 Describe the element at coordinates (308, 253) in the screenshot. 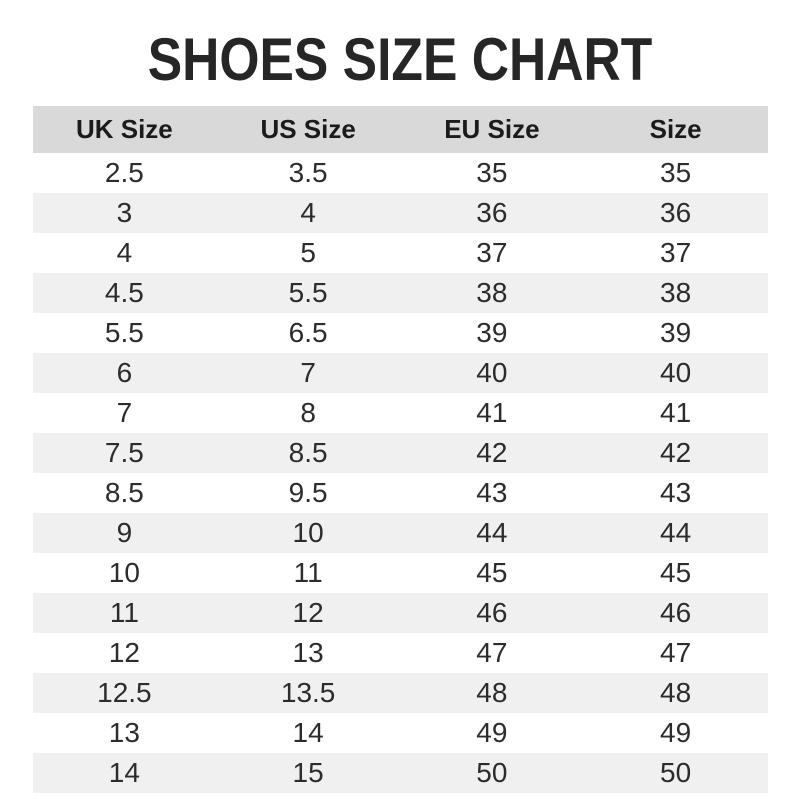

I see `size-cell: 5` at that location.